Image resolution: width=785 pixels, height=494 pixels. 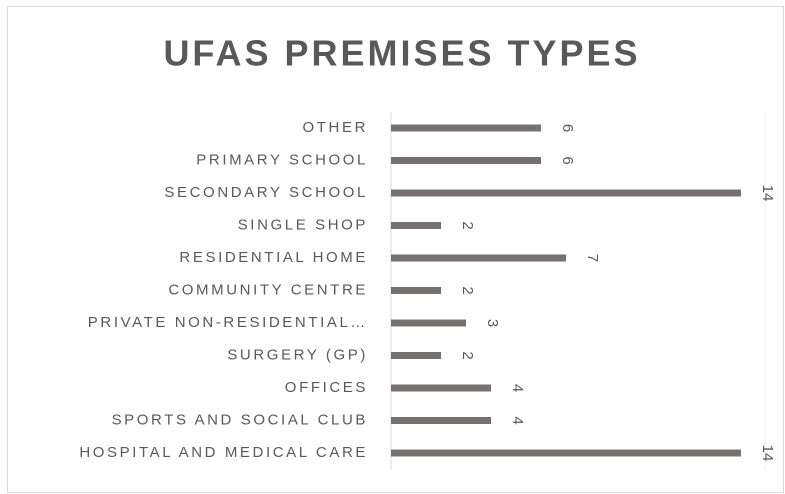 I want to click on y-tick-label: OTHER, so click(x=336, y=127).